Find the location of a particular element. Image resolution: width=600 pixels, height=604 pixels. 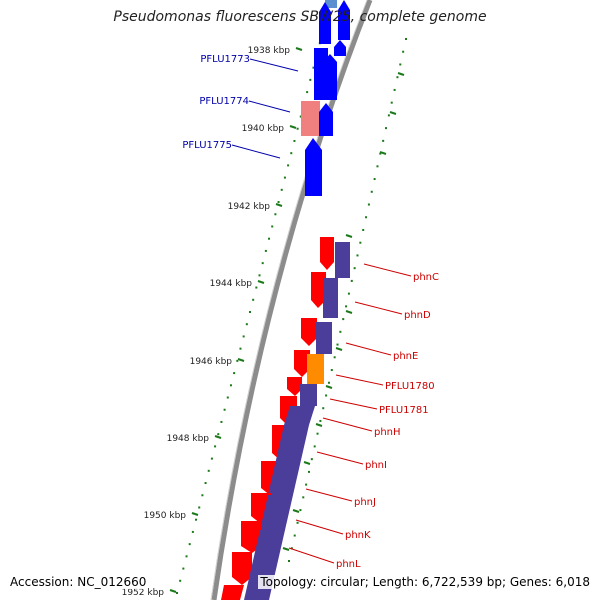

gene-label: PFLU1774 is located at coordinates (224, 101).